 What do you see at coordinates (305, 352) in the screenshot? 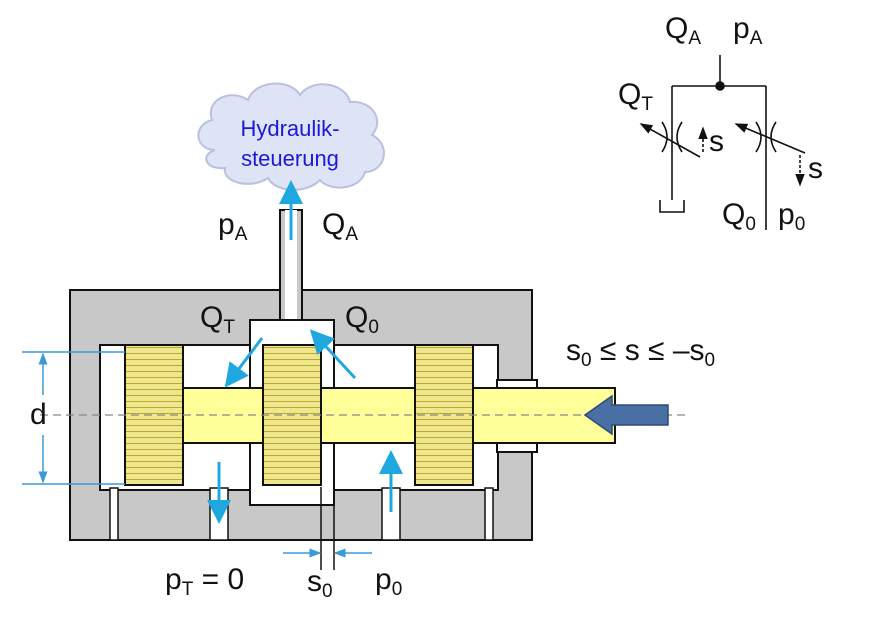
I see `flow-arrows` at bounding box center [305, 352].